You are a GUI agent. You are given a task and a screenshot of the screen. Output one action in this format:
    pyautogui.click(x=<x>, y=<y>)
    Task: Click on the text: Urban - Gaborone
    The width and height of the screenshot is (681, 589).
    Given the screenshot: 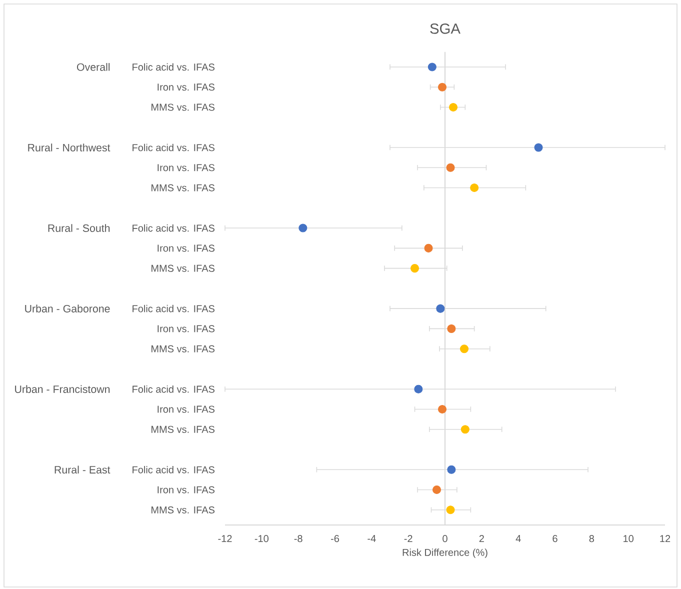 What is the action you would take?
    pyautogui.click(x=67, y=308)
    